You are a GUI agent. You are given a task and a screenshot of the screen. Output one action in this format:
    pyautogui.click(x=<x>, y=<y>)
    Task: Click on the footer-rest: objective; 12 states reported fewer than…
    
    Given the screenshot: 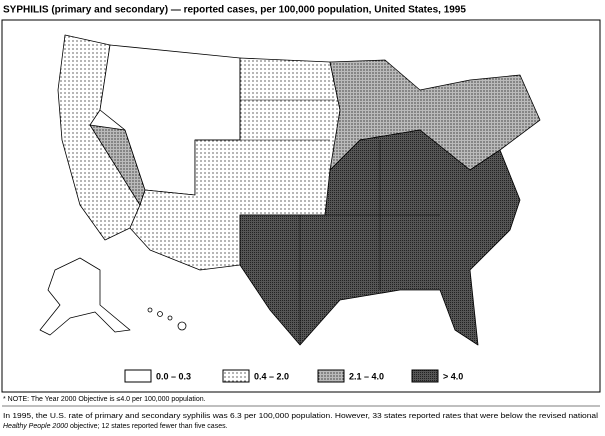 What is the action you would take?
    pyautogui.click(x=148, y=426)
    